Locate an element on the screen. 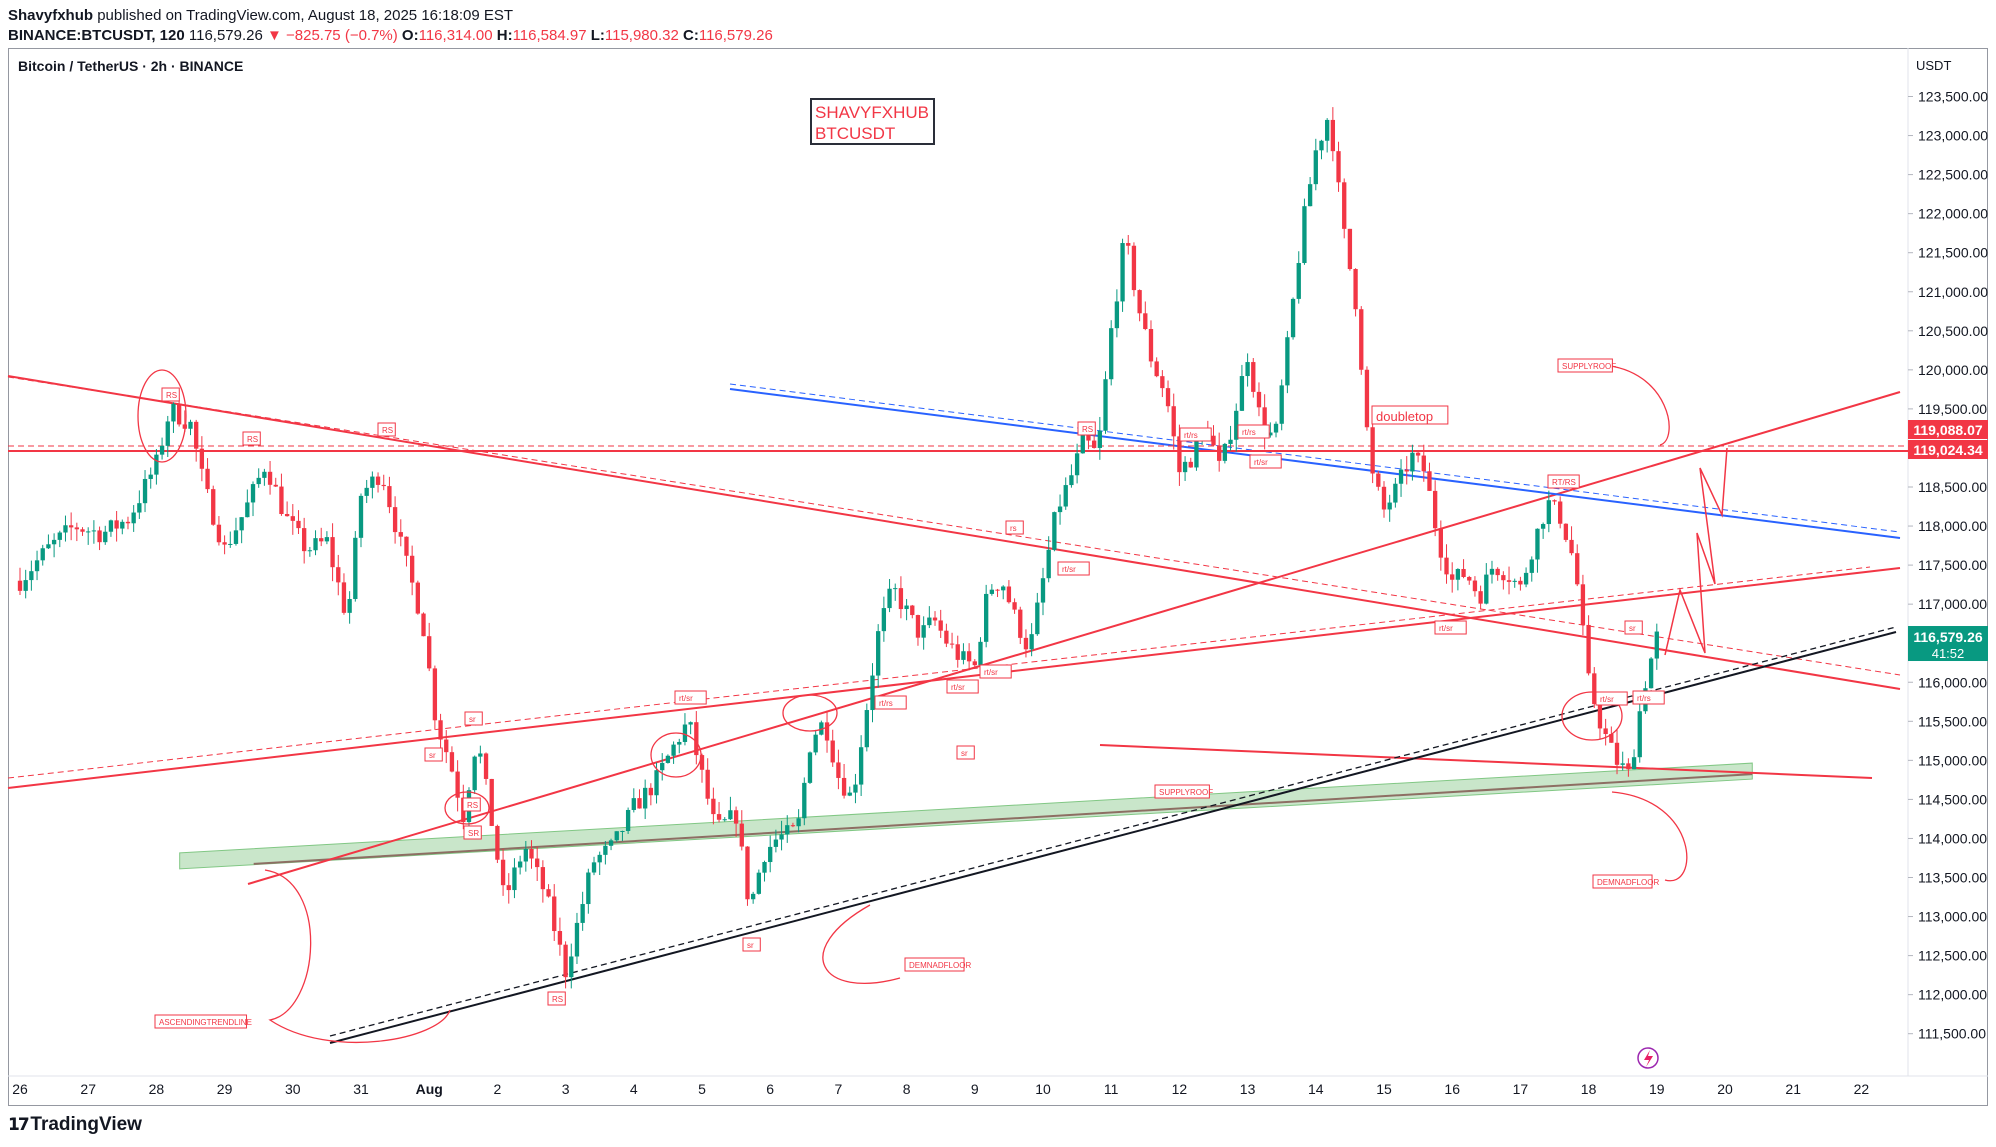 The image size is (1996, 1147). tradingview-logo: 𝟭𝟳 TradingView is located at coordinates (75, 1125).